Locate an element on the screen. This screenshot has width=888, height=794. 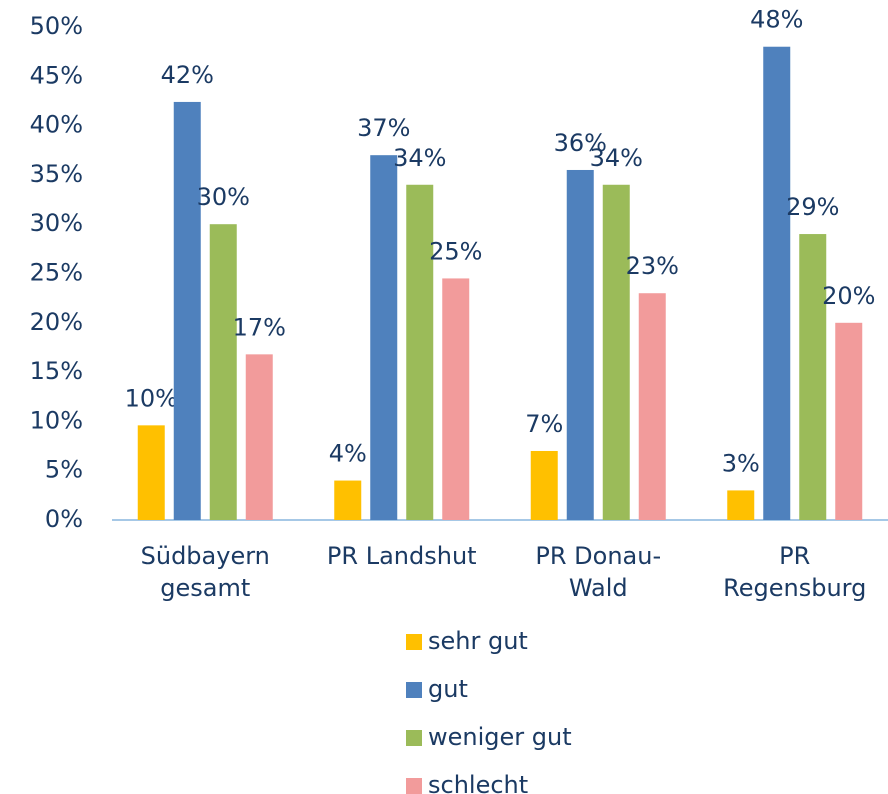
value-label: 4% is located at coordinates (348, 454).